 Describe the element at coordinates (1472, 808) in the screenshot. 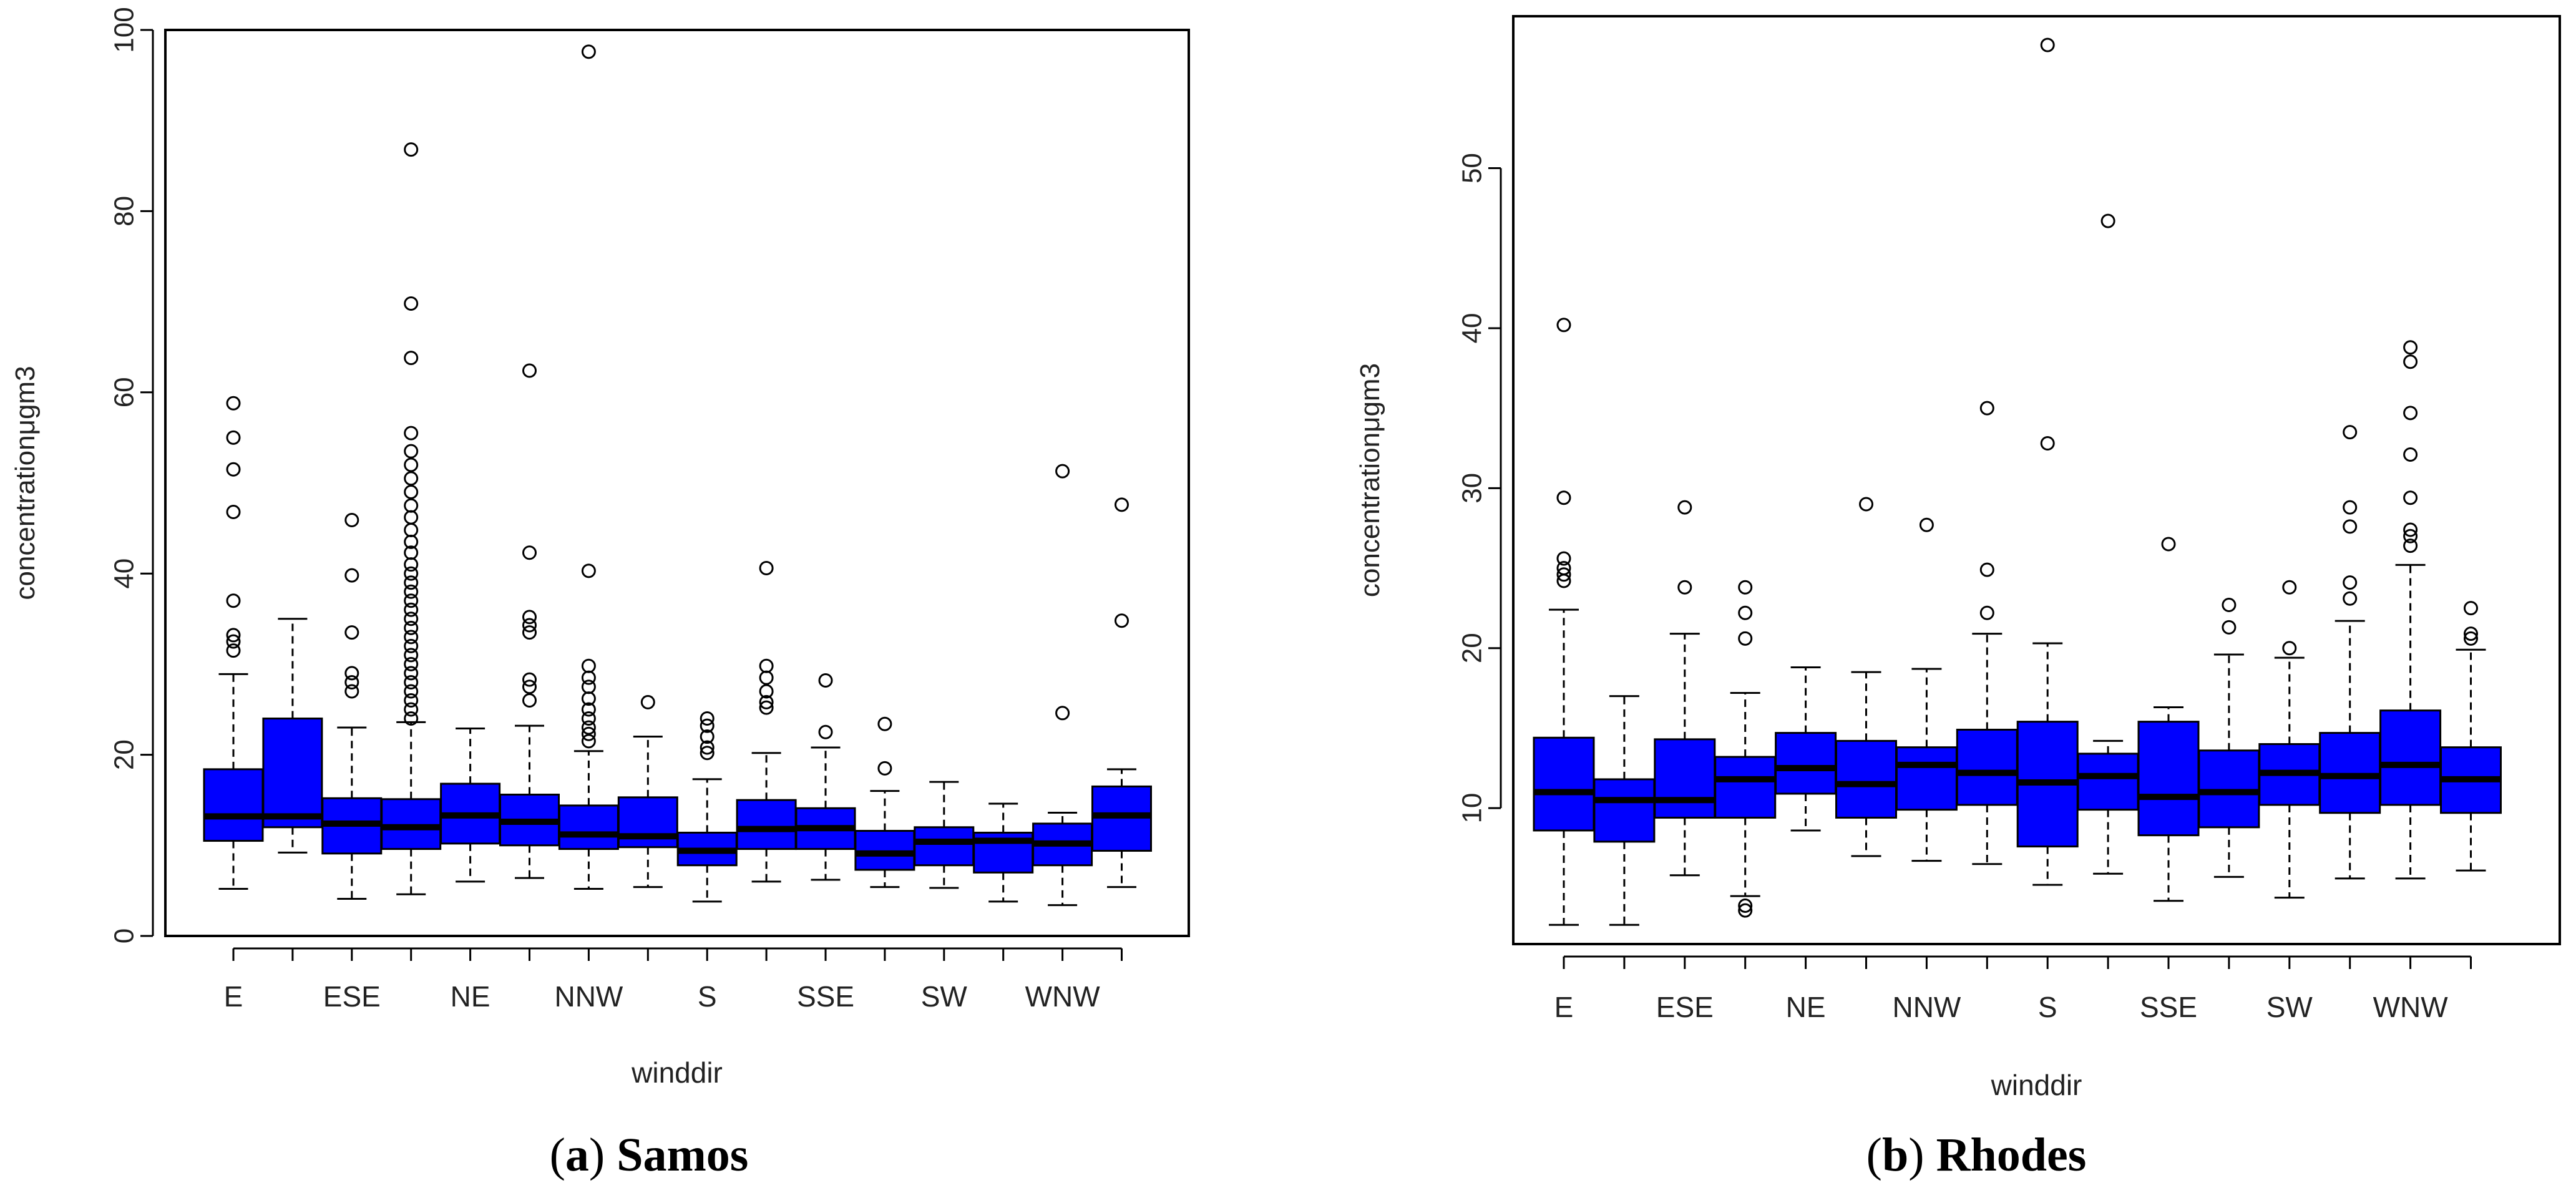

I see `rhodes-y-tick-label: 10` at that location.